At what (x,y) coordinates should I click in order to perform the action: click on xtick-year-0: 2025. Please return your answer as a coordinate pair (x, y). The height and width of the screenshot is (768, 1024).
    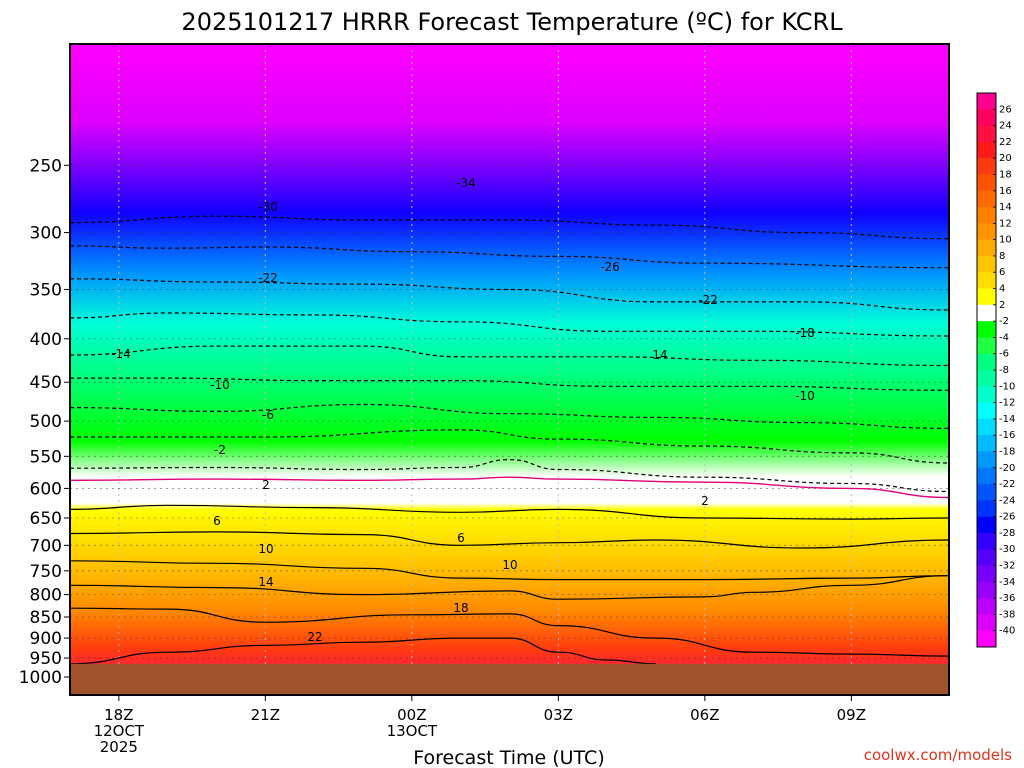
    Looking at the image, I should click on (119, 747).